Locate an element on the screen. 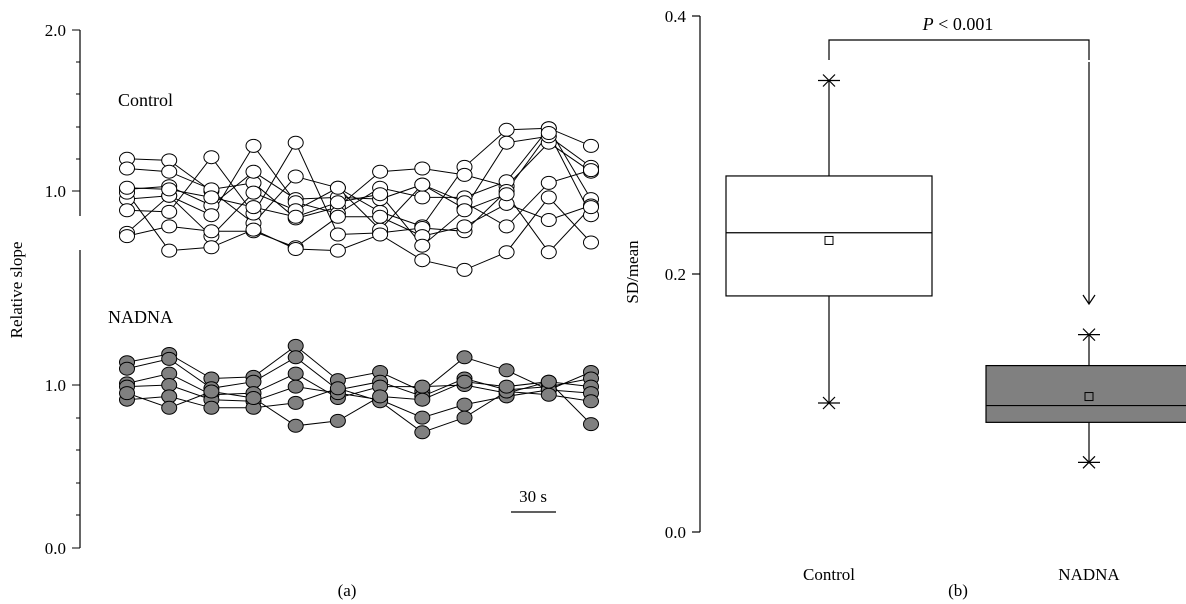 This screenshot has height=604, width=1186. panel-a-tick-label-1-0-lower: 1.0 is located at coordinates (55, 385).